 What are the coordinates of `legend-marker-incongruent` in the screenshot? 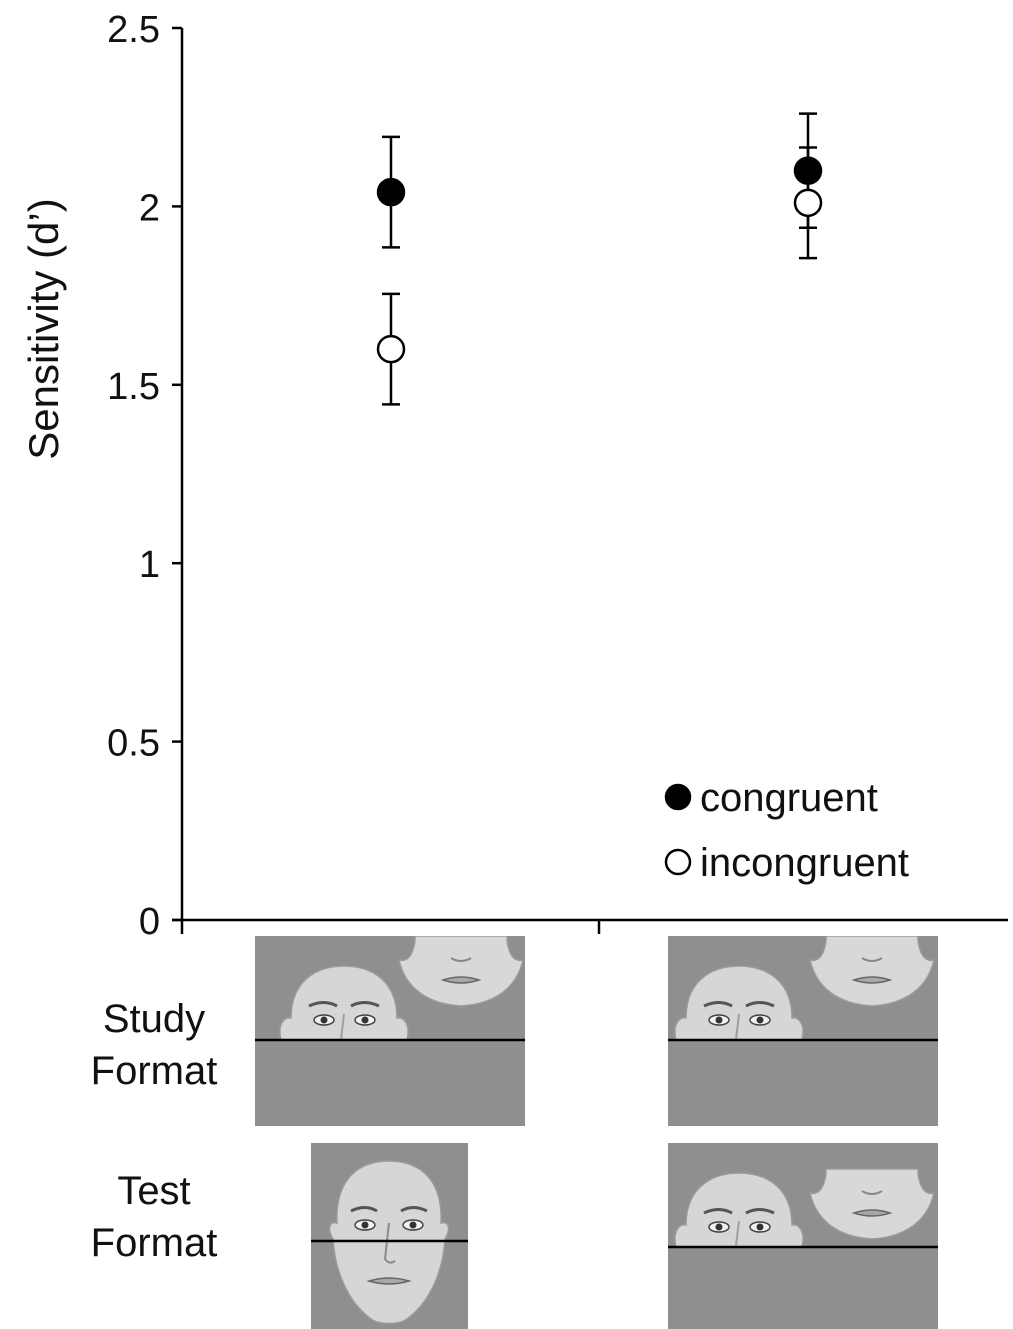 It's located at (678, 862).